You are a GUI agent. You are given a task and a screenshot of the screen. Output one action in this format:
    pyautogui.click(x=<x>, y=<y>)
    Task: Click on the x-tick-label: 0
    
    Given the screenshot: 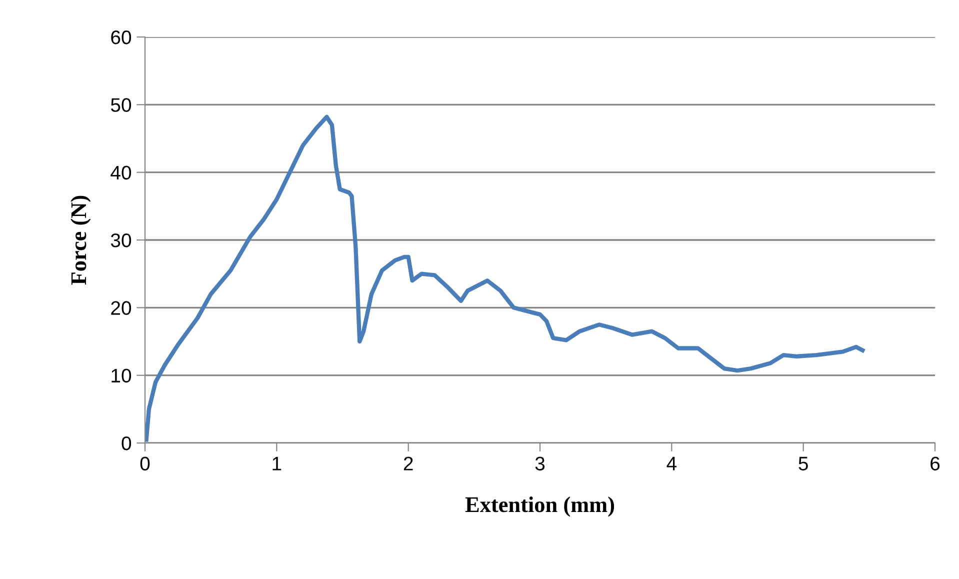 What is the action you would take?
    pyautogui.click(x=145, y=463)
    